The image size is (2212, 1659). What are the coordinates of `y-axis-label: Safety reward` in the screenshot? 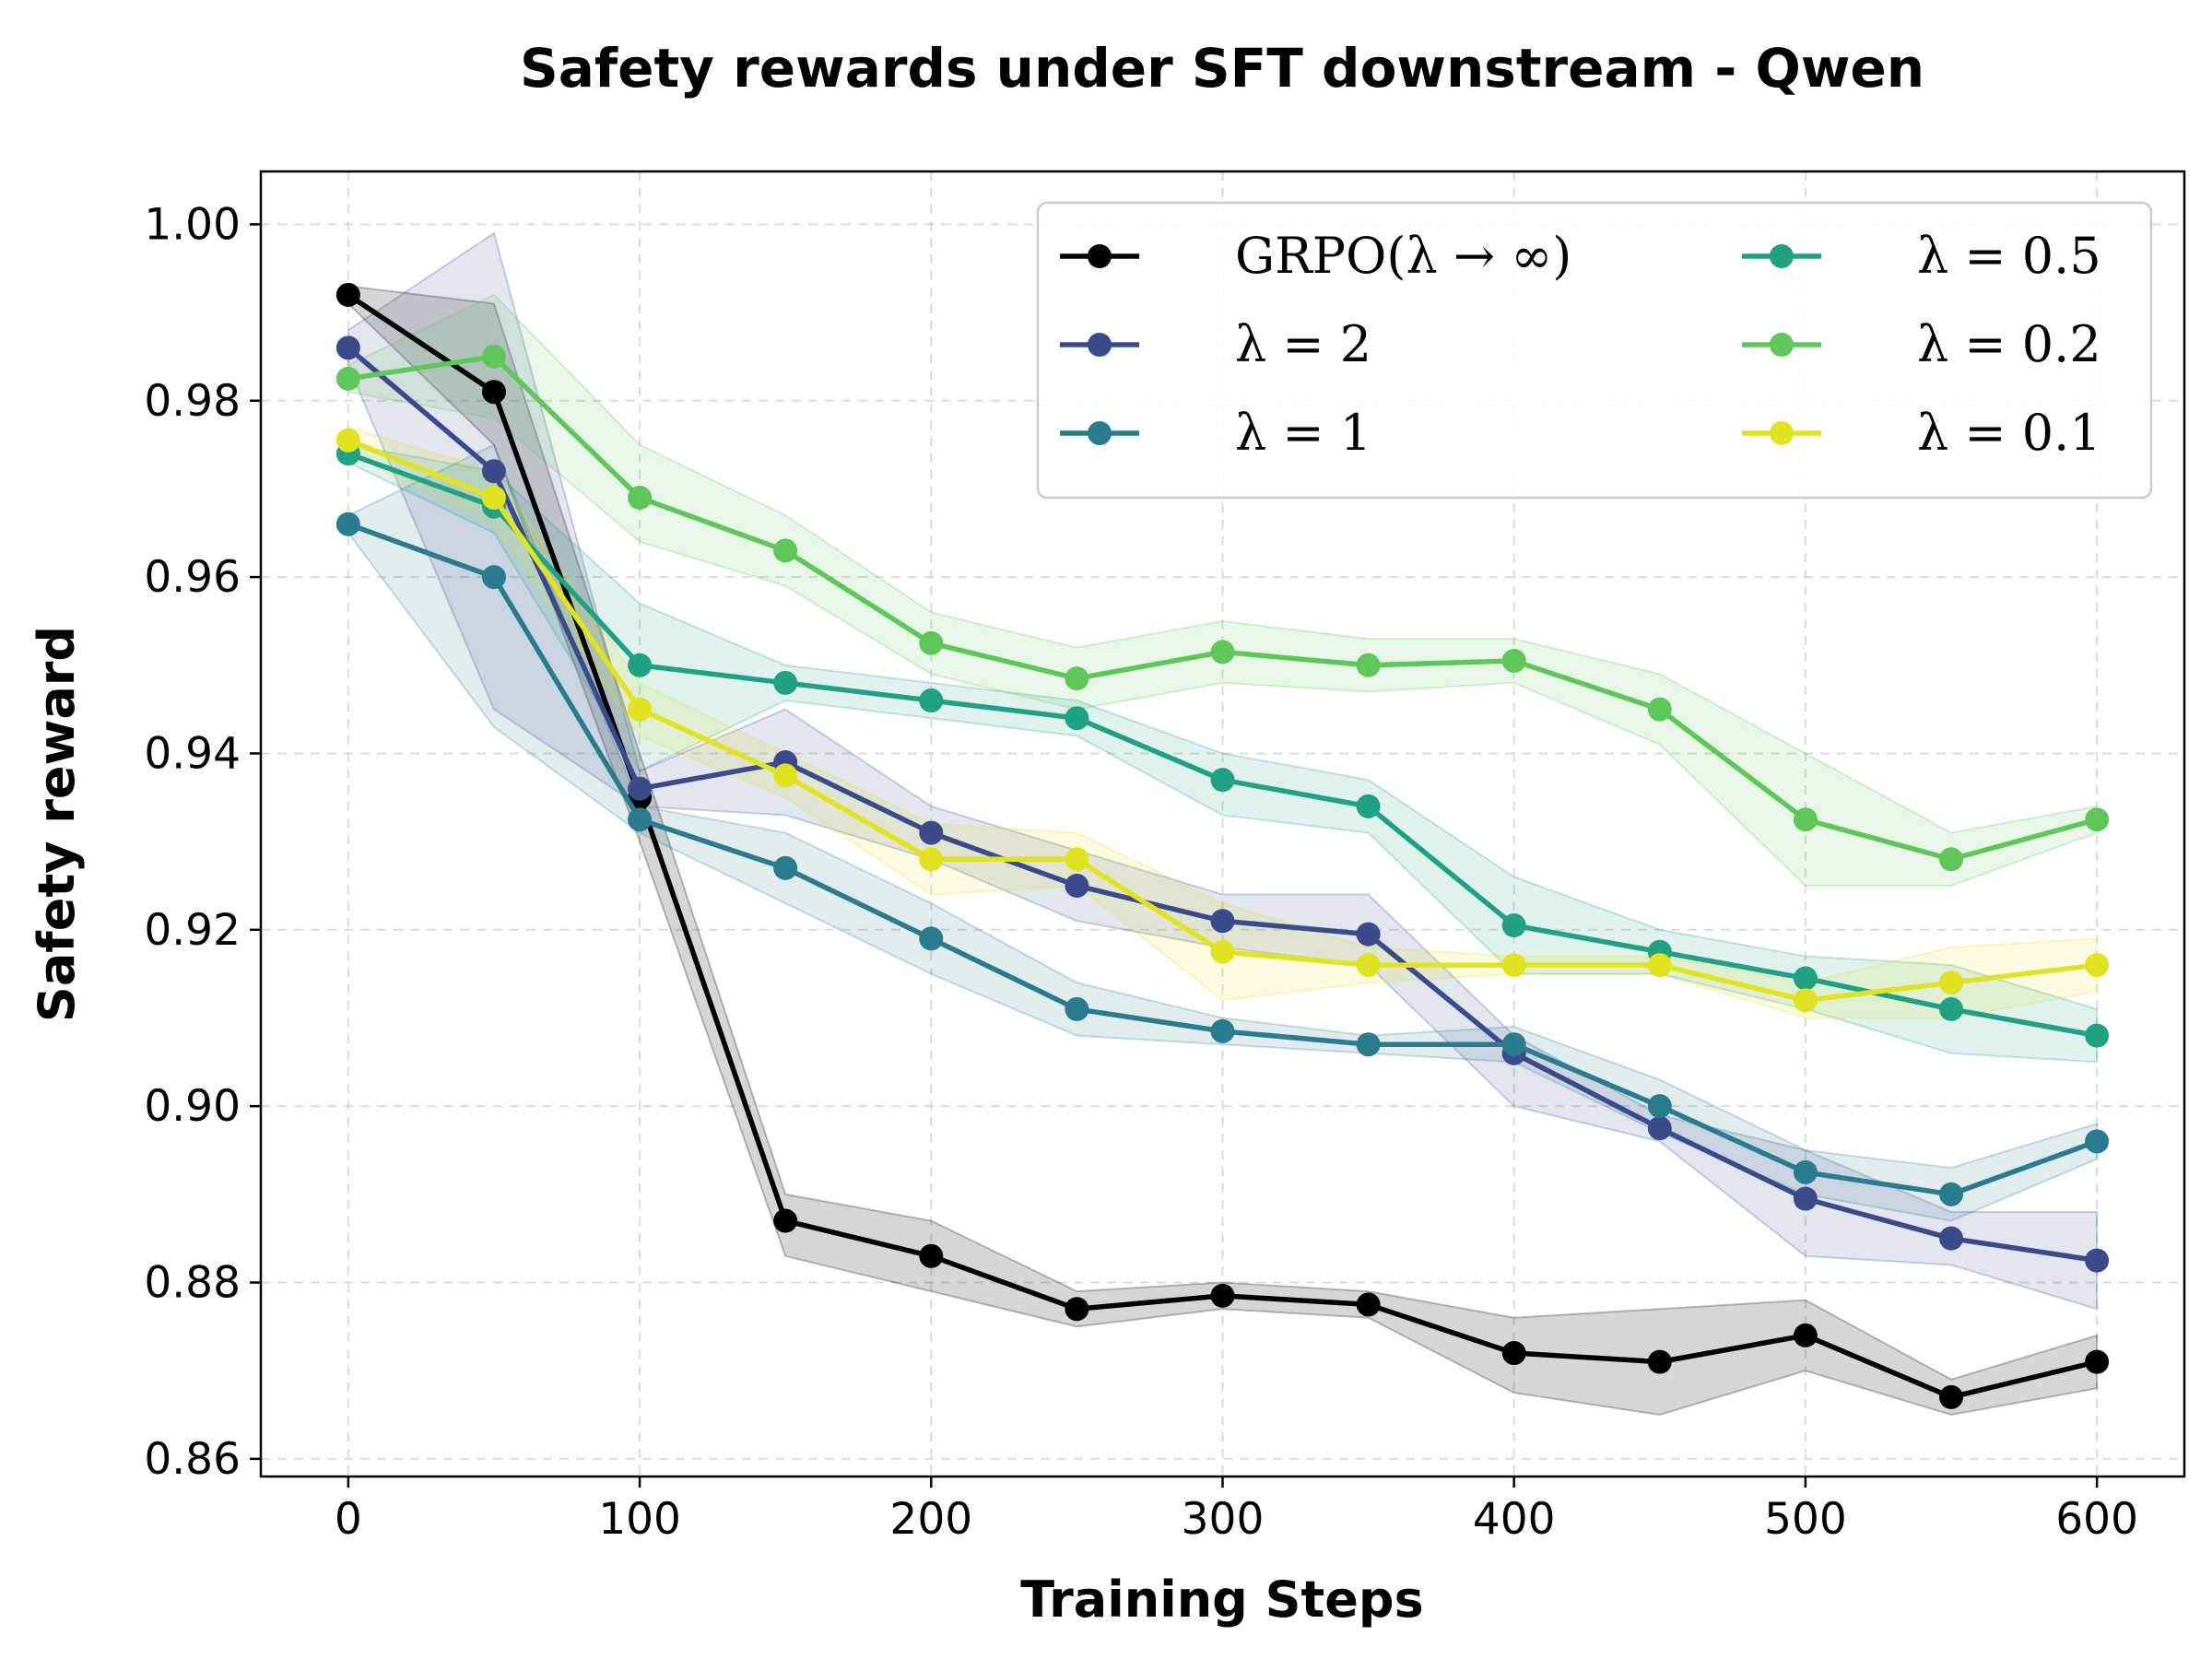 It's located at (57, 824).